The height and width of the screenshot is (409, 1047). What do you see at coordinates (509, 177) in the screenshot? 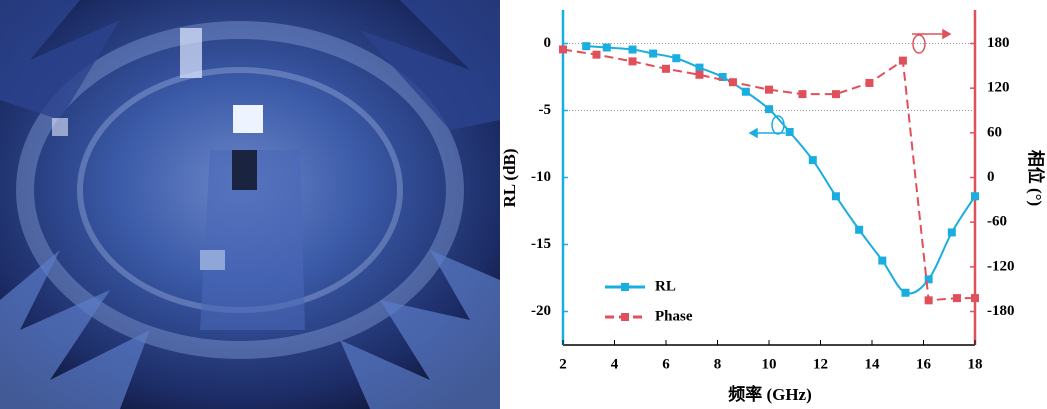
I see `y-axis-label: RL (dB)` at bounding box center [509, 177].